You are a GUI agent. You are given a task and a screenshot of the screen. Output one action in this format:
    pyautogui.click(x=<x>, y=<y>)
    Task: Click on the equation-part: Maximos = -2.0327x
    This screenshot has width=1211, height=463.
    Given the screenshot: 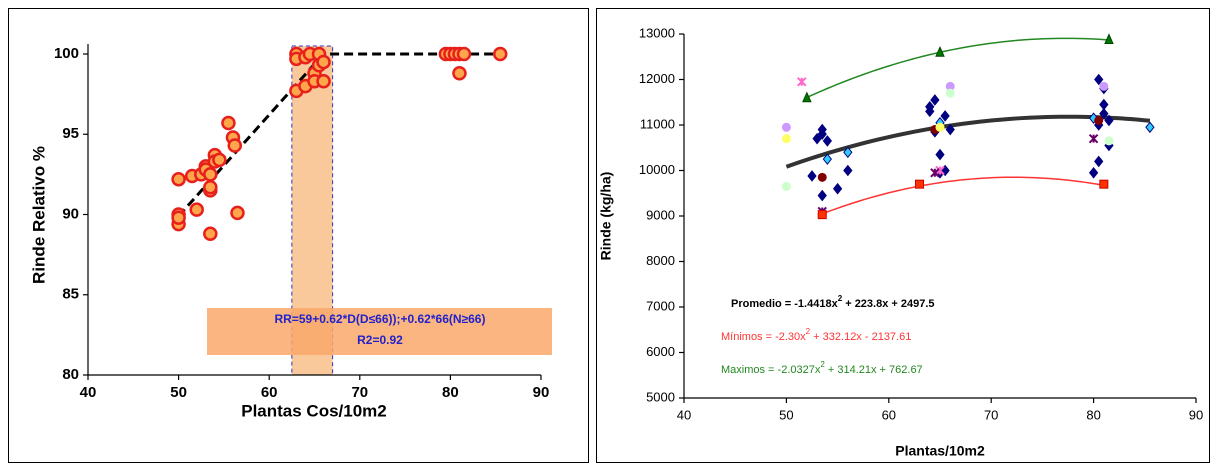 What is the action you would take?
    pyautogui.click(x=771, y=370)
    